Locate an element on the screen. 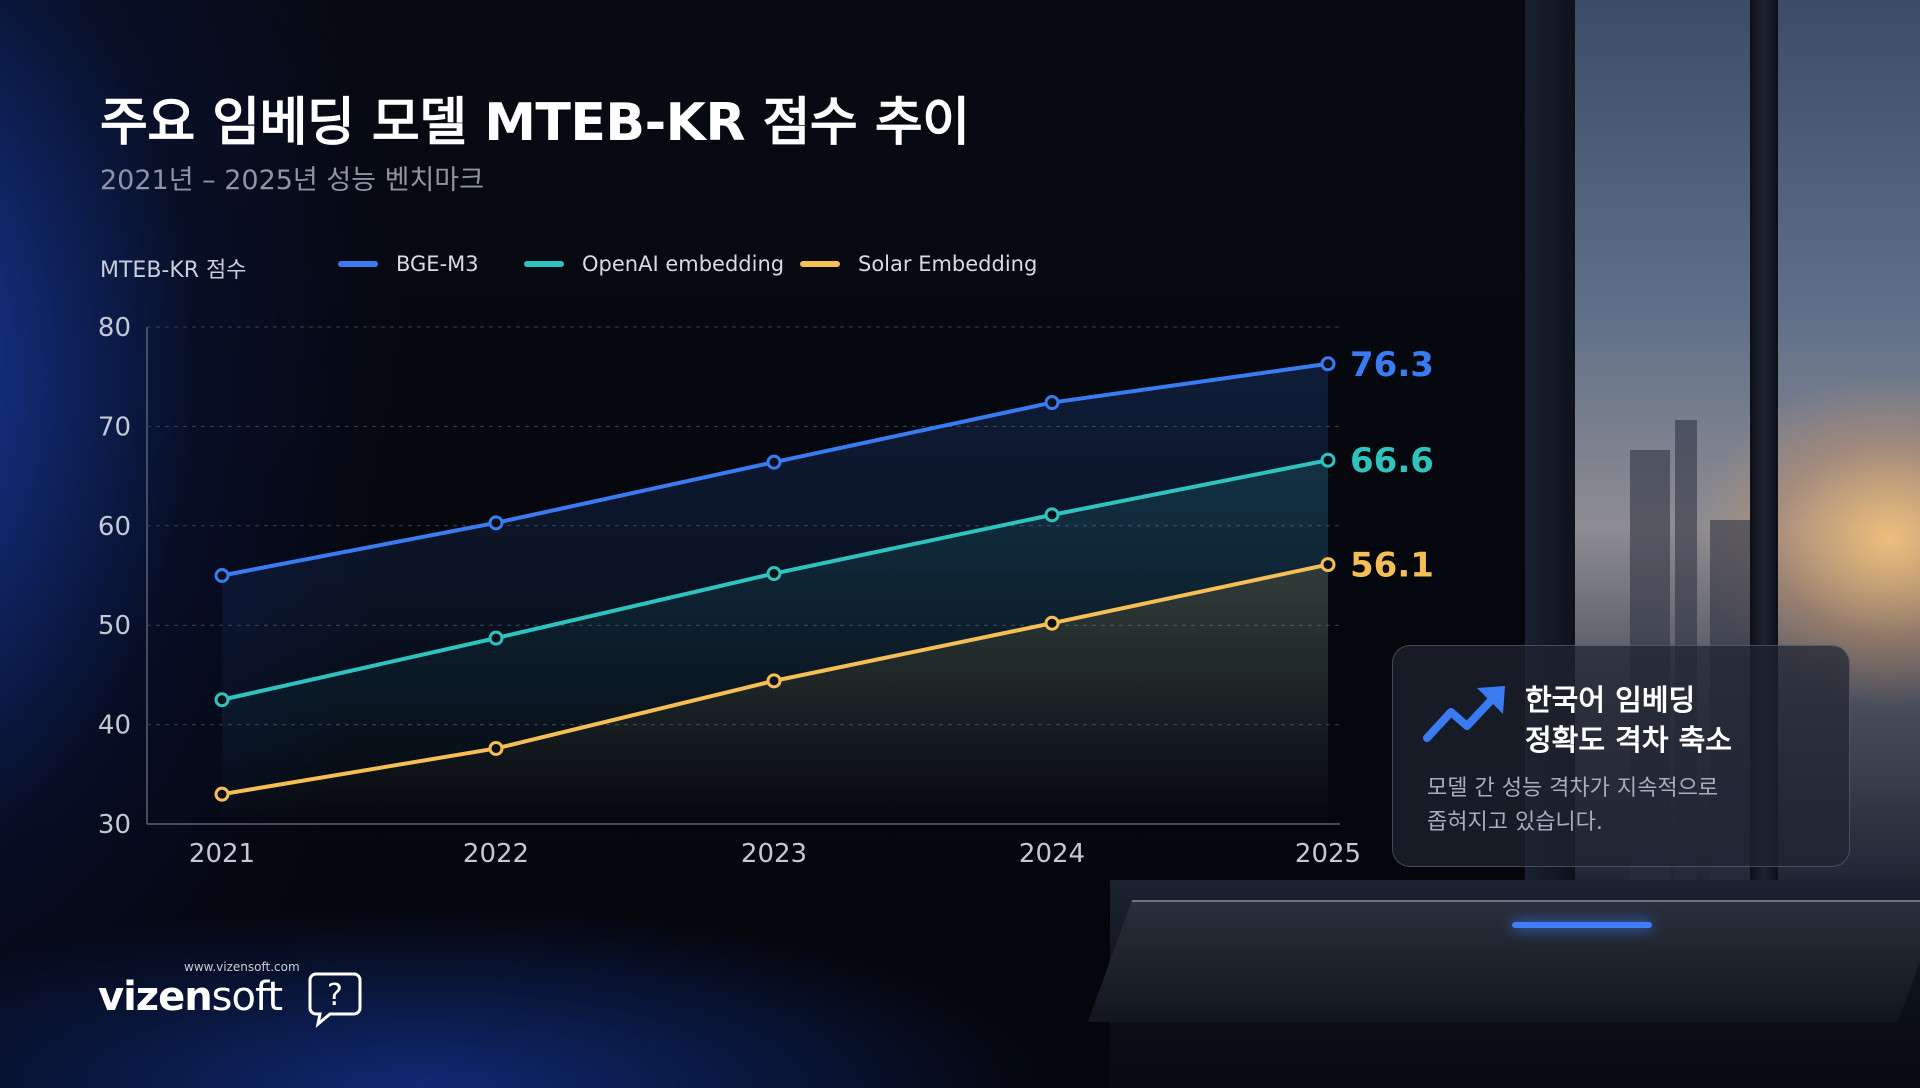 This screenshot has width=1920, height=1088. callout-heading-line2: 정확도 격차 축소 is located at coordinates (1628, 740).